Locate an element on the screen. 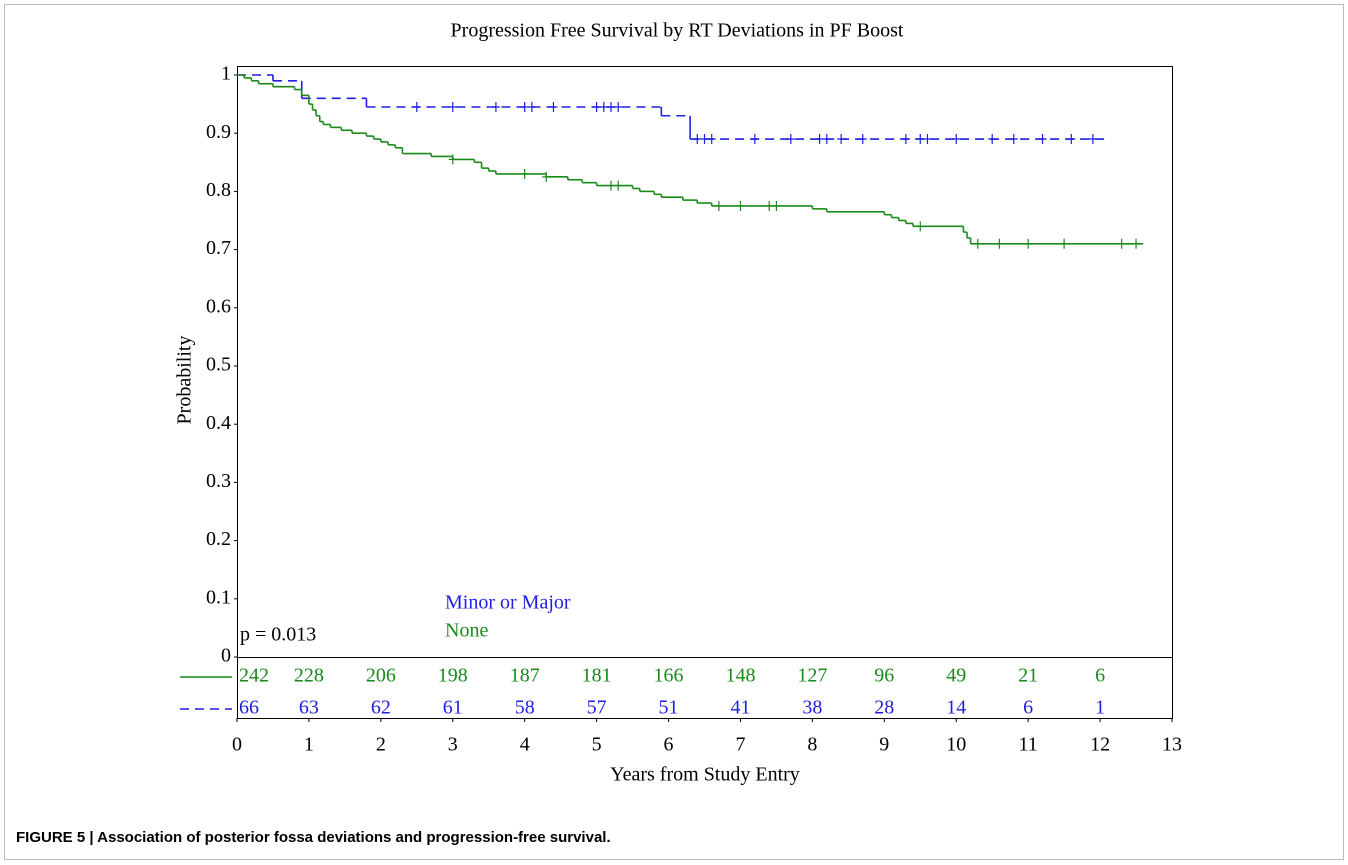  y-tick-label: 0.2 is located at coordinates (218, 539).